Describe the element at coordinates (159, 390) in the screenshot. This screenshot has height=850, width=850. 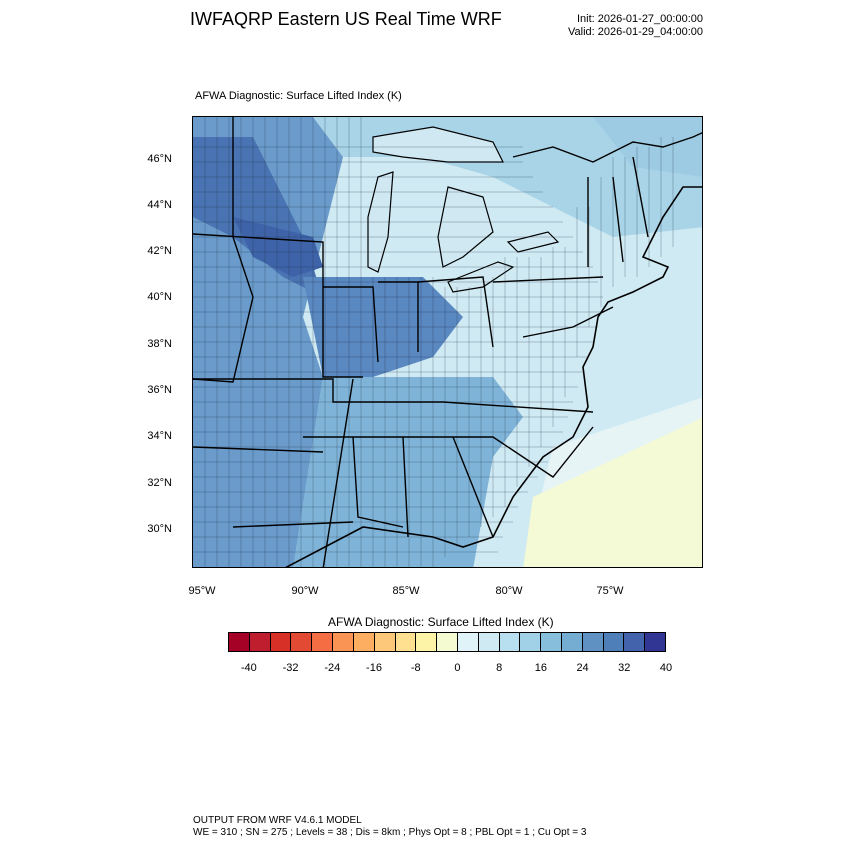
I see `lat-label-36: 36°N` at that location.